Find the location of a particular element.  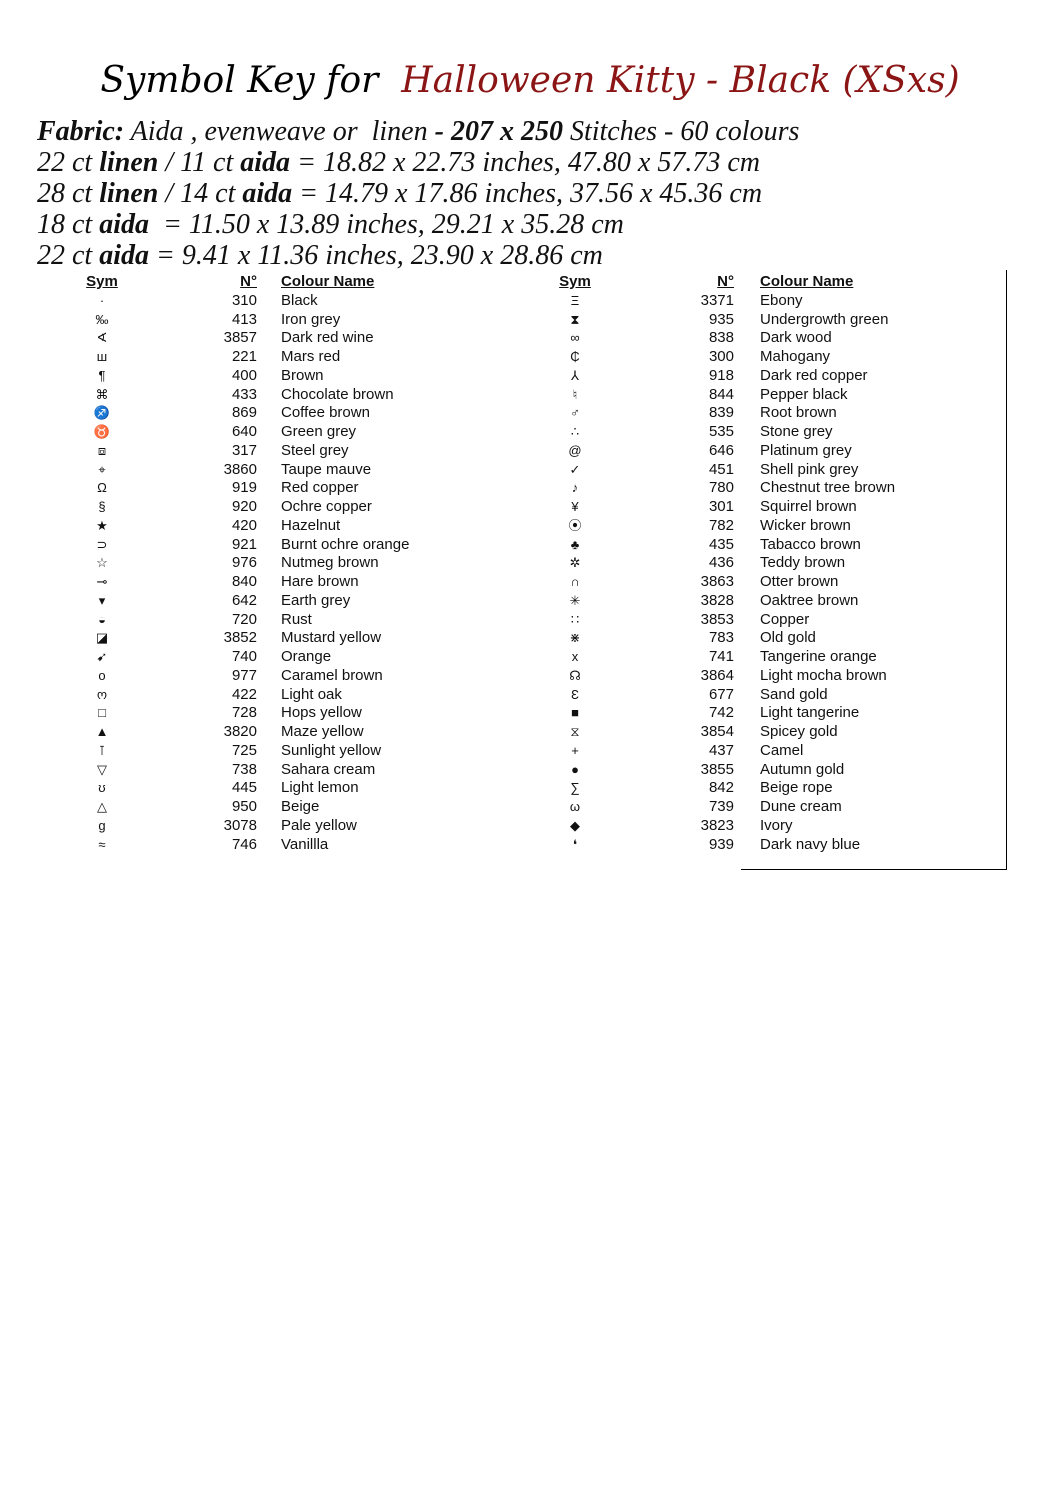

symbol: ◆ is located at coordinates (575, 825).